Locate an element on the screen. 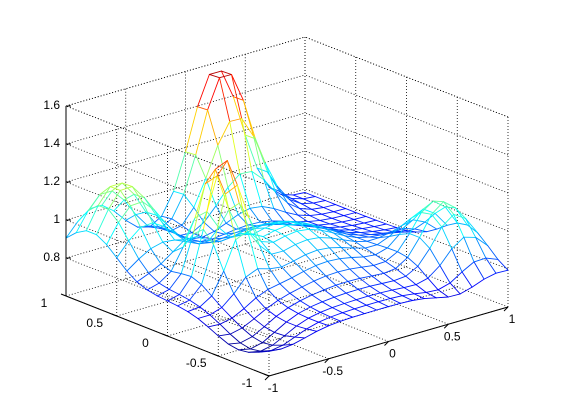 This screenshot has width=561, height=420. back-wall-grid-horizontal is located at coordinates (185, 109).